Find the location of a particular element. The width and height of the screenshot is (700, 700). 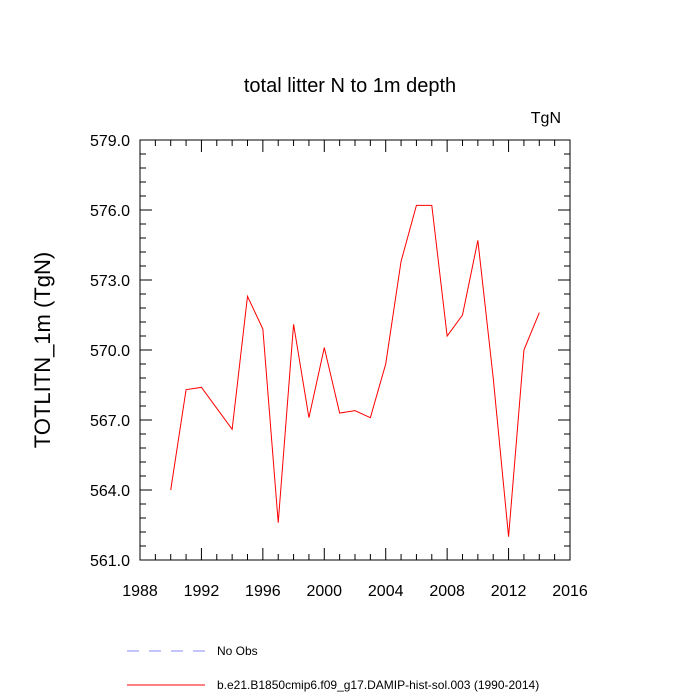

x-tick-label: 1992 is located at coordinates (202, 591).